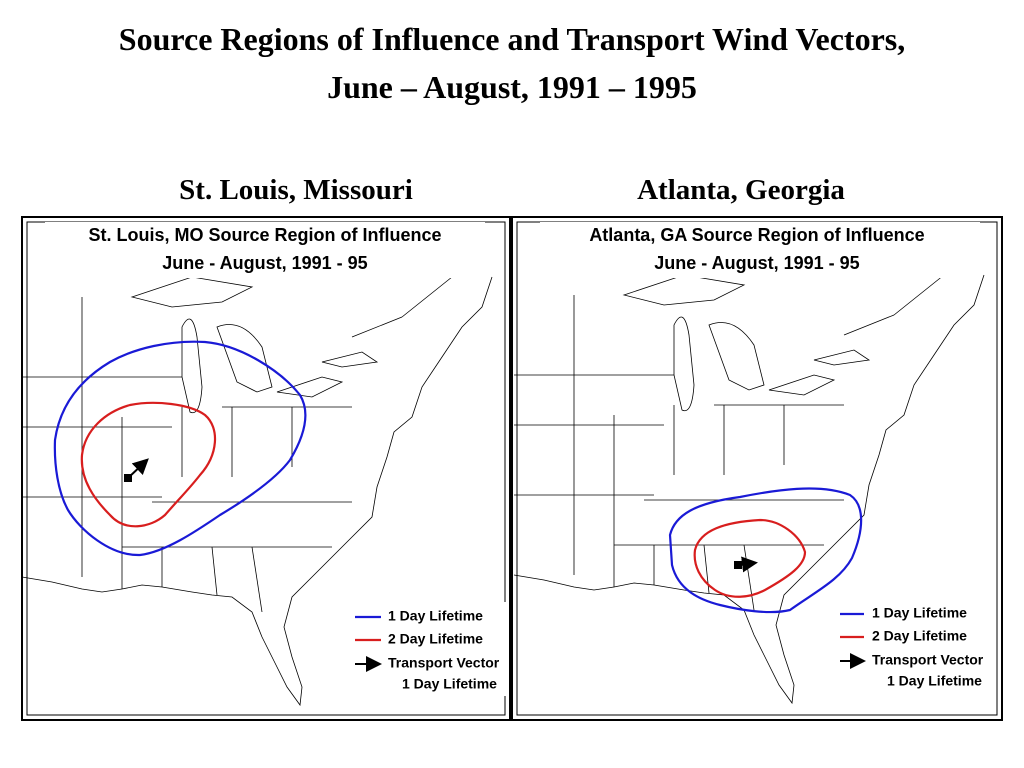  What do you see at coordinates (264, 235) in the screenshot?
I see `map-title: St. Louis, MO Source Region of Influence` at bounding box center [264, 235].